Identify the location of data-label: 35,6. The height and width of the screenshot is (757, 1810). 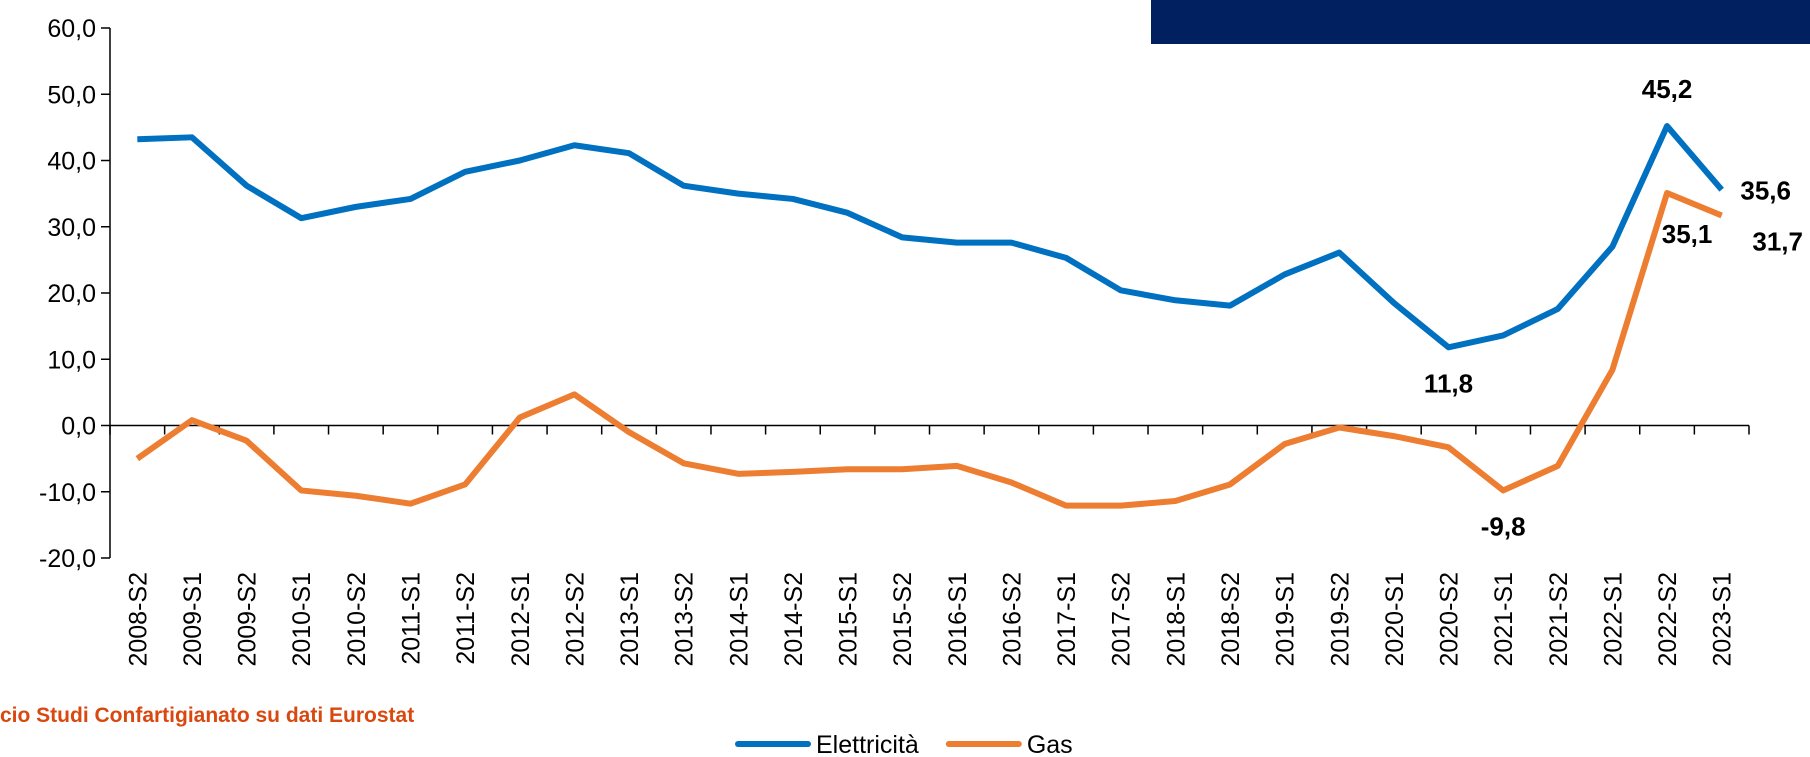
(1765, 191).